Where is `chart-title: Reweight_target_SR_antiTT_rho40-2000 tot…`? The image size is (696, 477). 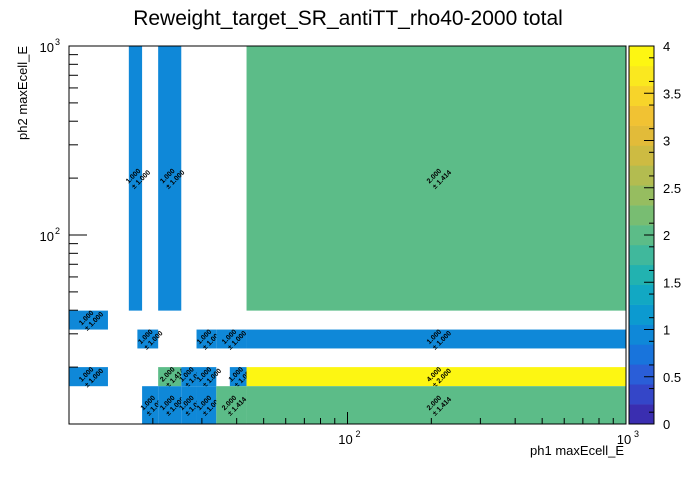 chart-title: Reweight_target_SR_antiTT_rho40-2000 tot… is located at coordinates (348, 18).